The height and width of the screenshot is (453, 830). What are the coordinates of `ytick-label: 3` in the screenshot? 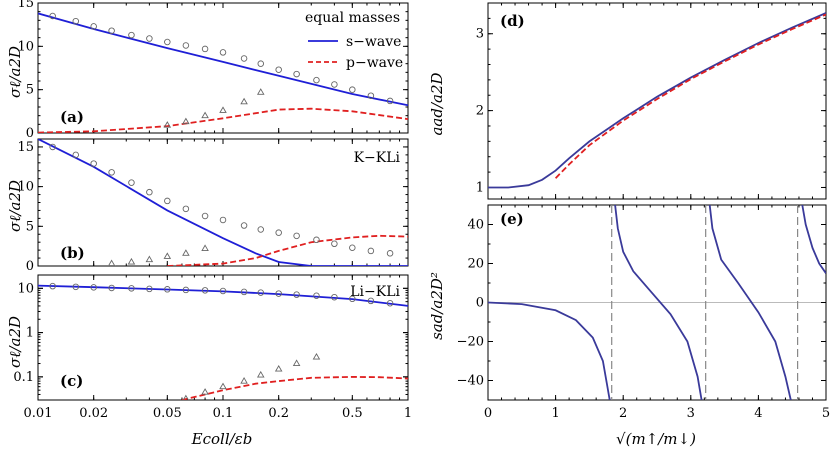 It's located at (480, 34).